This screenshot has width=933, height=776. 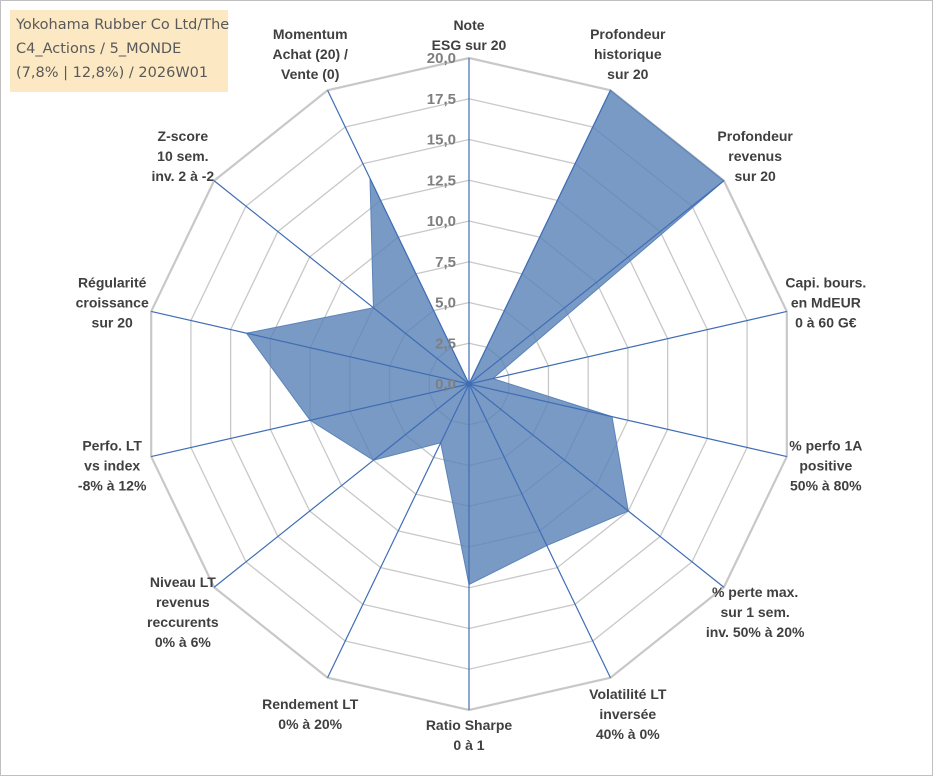 I want to click on axis-label-6-line-2: 40% à 0%, so click(x=628, y=734).